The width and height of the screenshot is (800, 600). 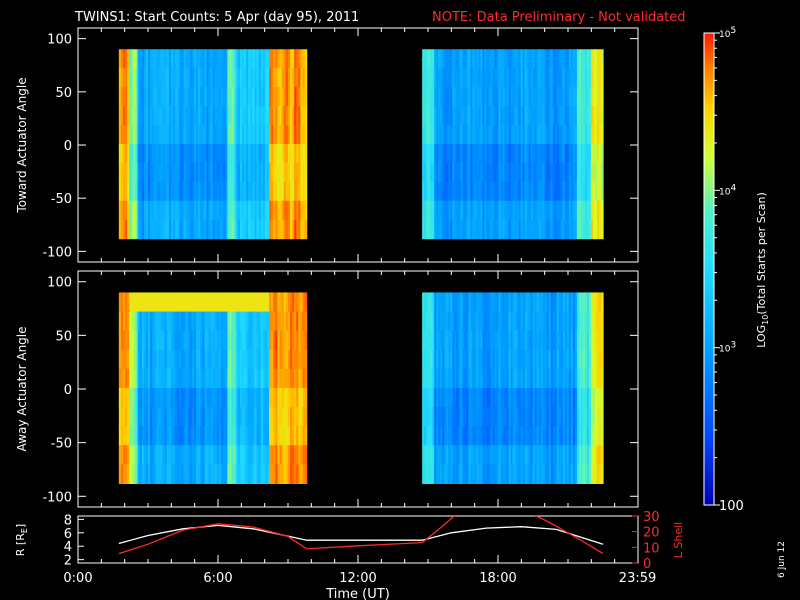 I want to click on colorbar-tick-exp: 3, so click(x=733, y=346).